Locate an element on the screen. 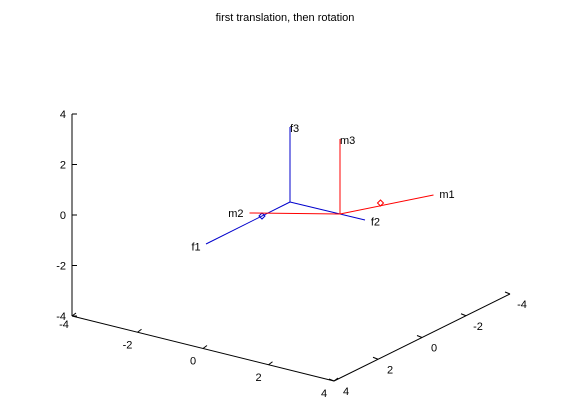  axis-label-f1: f1 is located at coordinates (195, 248).